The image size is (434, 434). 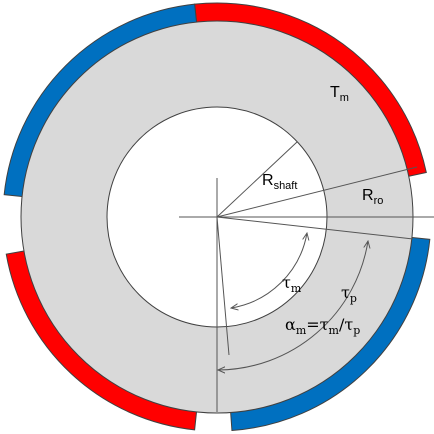 I want to click on outer-radius-line, so click(x=317, y=192).